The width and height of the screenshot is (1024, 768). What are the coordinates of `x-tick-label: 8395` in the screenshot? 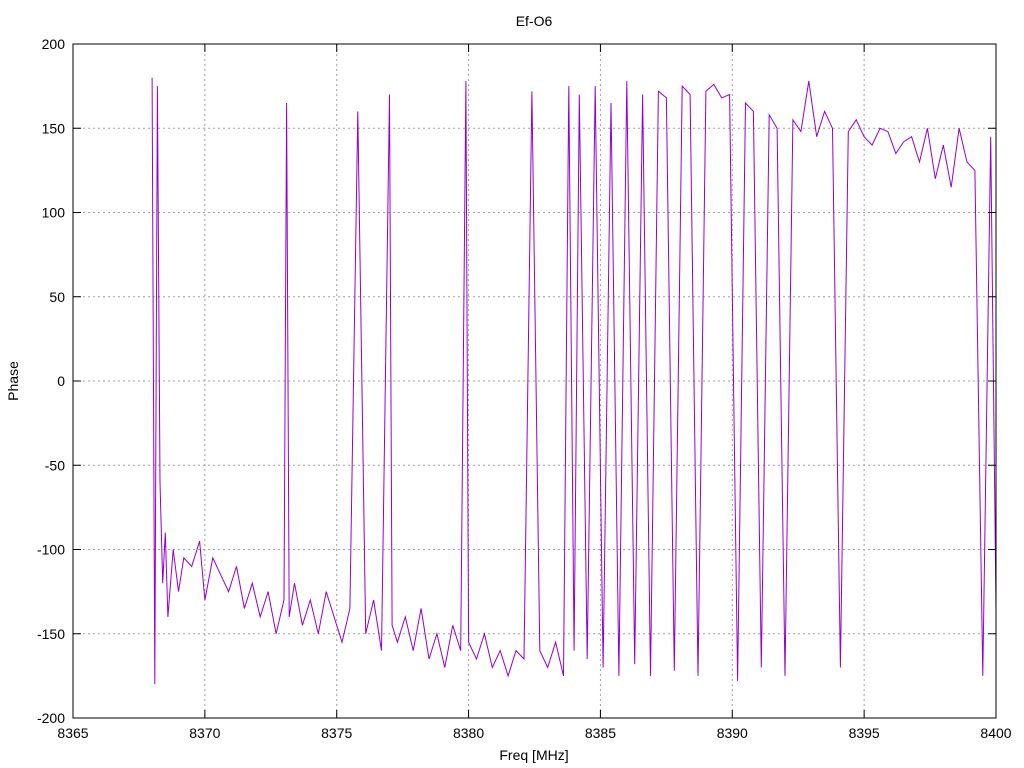 It's located at (864, 733).